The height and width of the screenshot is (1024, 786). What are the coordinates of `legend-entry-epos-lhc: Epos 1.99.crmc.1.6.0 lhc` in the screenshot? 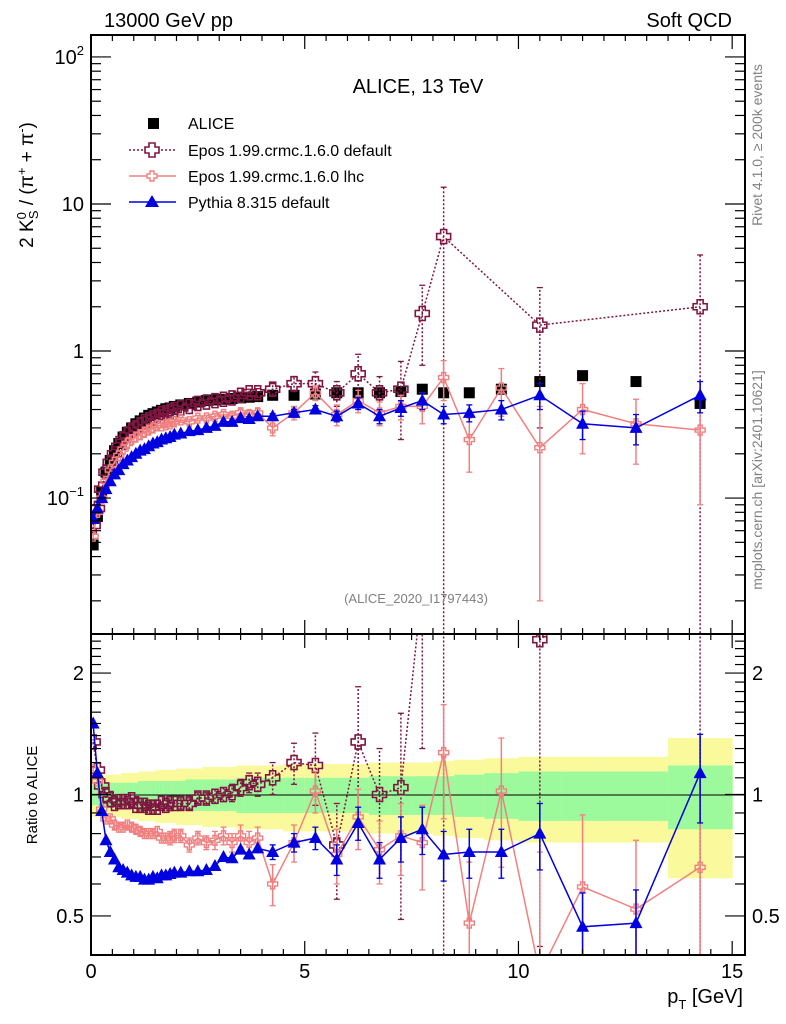 It's located at (246, 177).